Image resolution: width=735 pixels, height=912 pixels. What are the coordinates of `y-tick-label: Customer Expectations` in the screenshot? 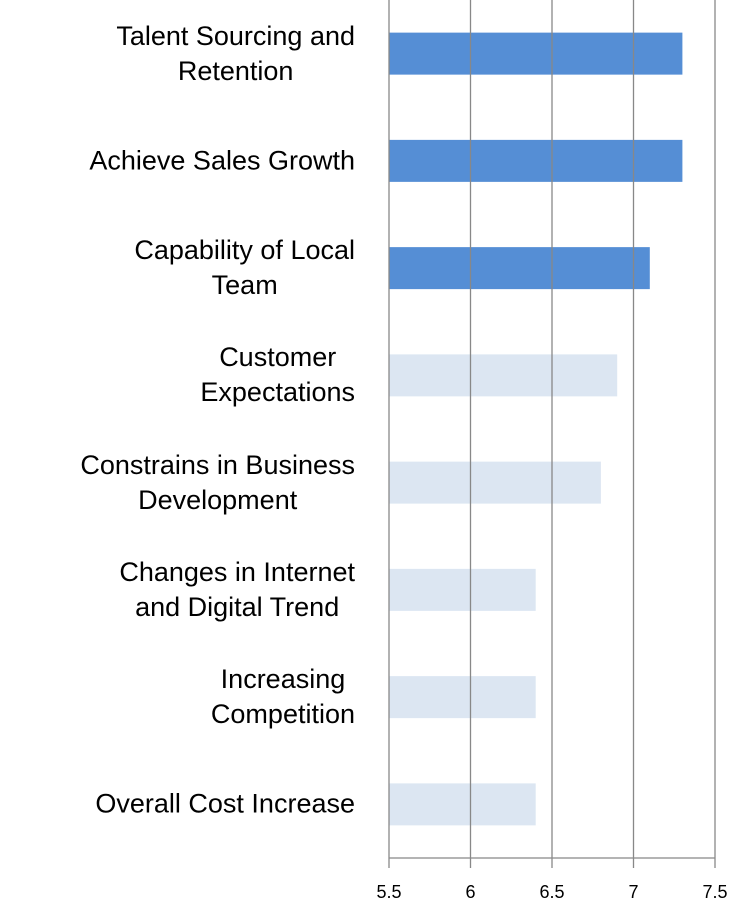 It's located at (277, 375).